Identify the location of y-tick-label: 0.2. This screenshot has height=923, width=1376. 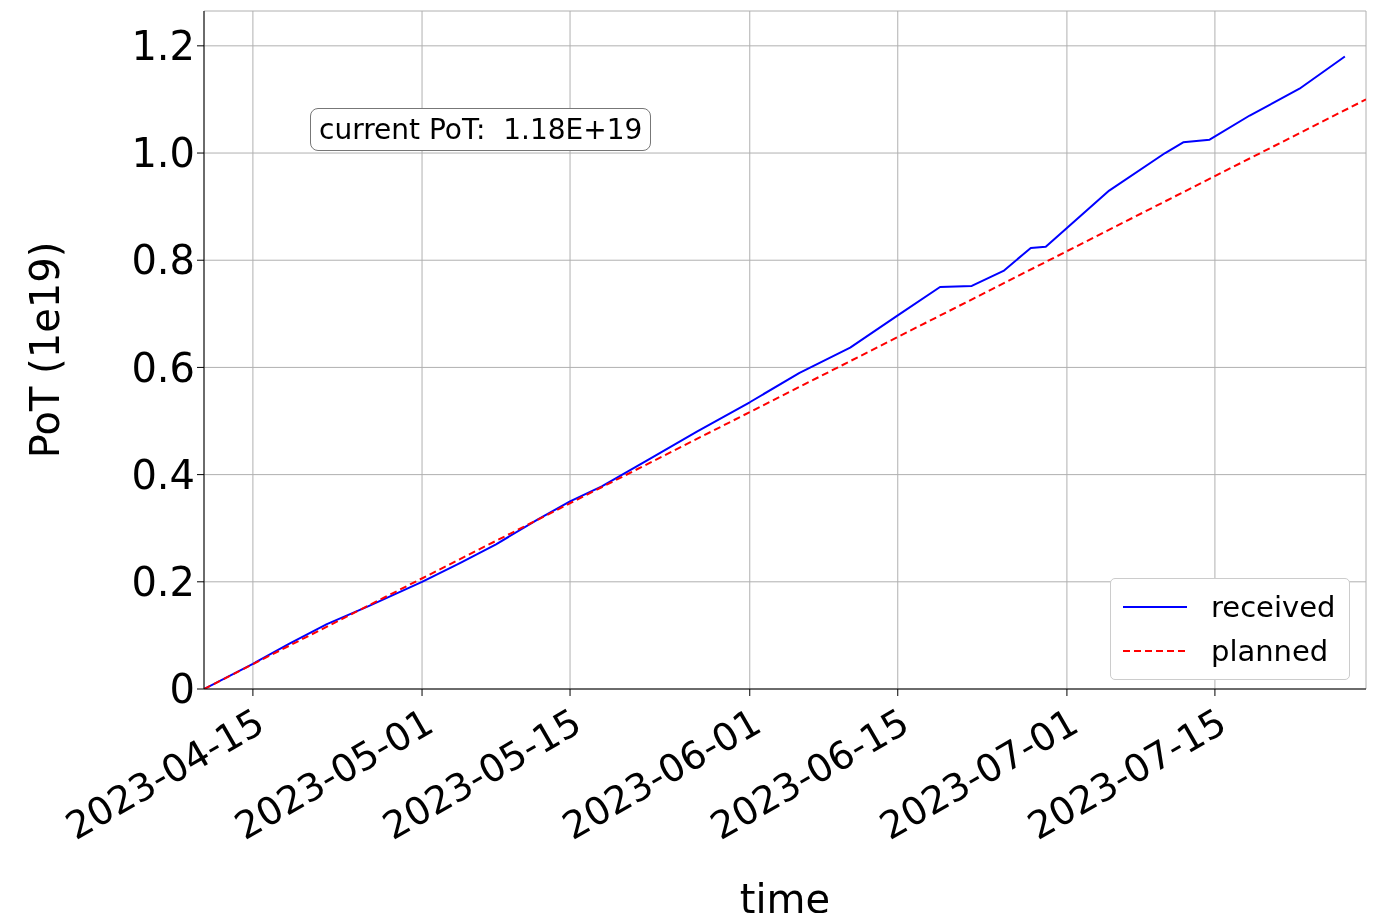
(163, 582).